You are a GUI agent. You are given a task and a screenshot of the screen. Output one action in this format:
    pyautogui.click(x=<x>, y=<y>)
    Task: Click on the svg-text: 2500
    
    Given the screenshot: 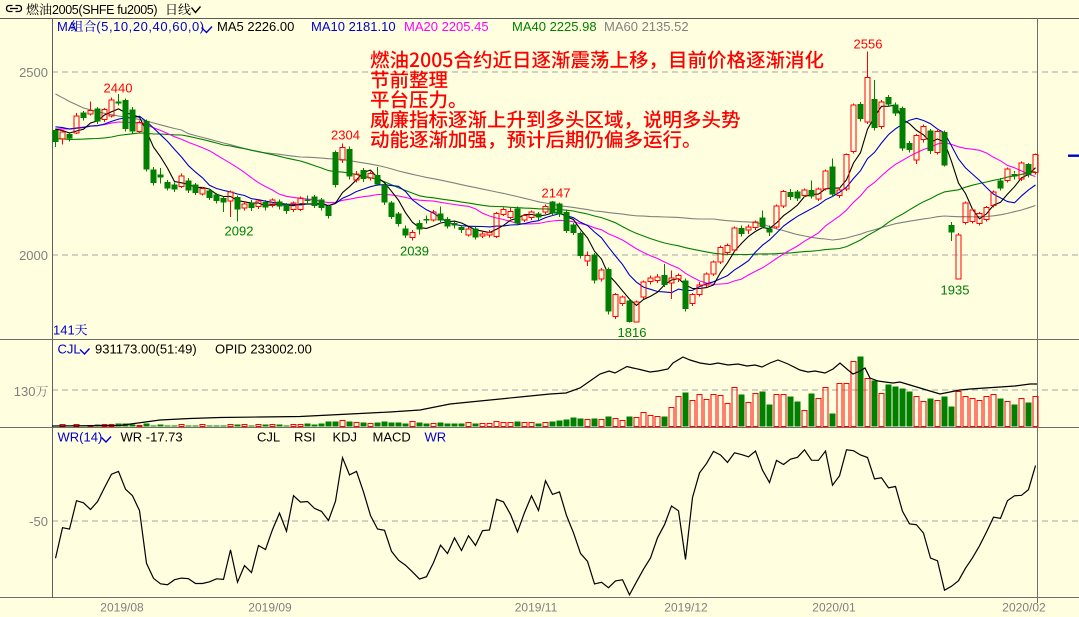 What is the action you would take?
    pyautogui.click(x=33, y=72)
    